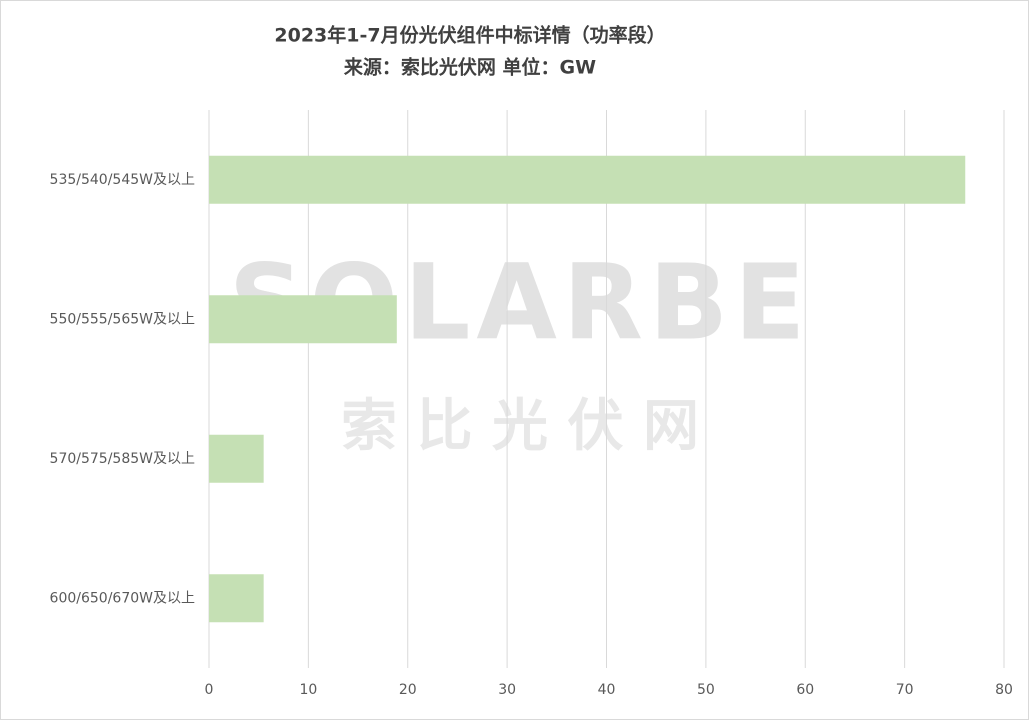 This screenshot has width=1029, height=720. Describe the element at coordinates (122, 180) in the screenshot. I see `y-tick-label: 535/540/545W及以上` at that location.